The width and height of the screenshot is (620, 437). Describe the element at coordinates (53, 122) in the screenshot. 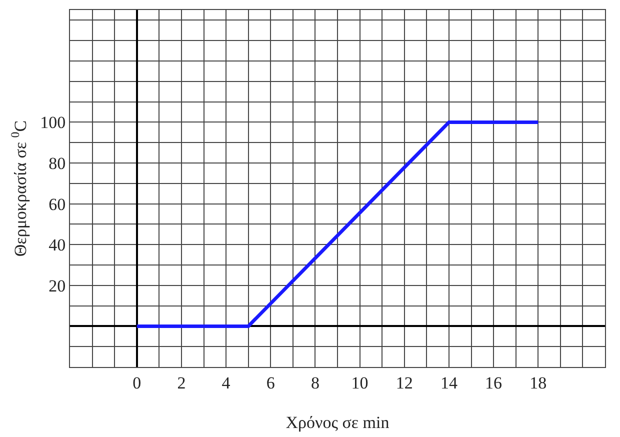

I see `y-tick-label: 100` at that location.